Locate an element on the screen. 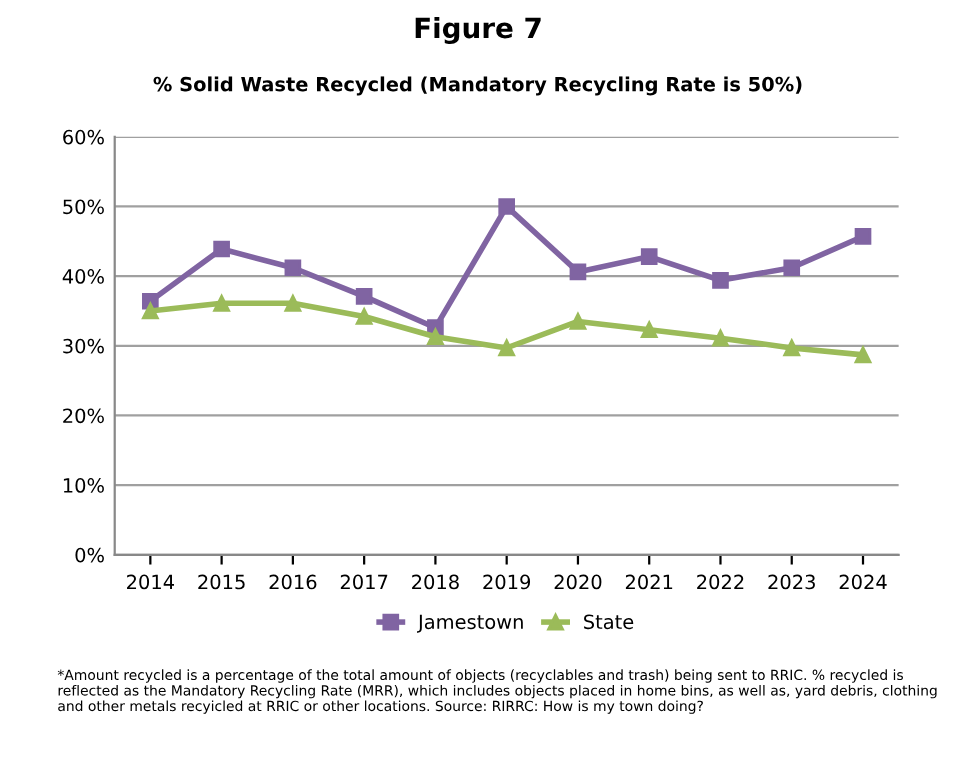 Image resolution: width=956 pixels, height=760 pixels. y-tick-label: 40% is located at coordinates (83, 276).